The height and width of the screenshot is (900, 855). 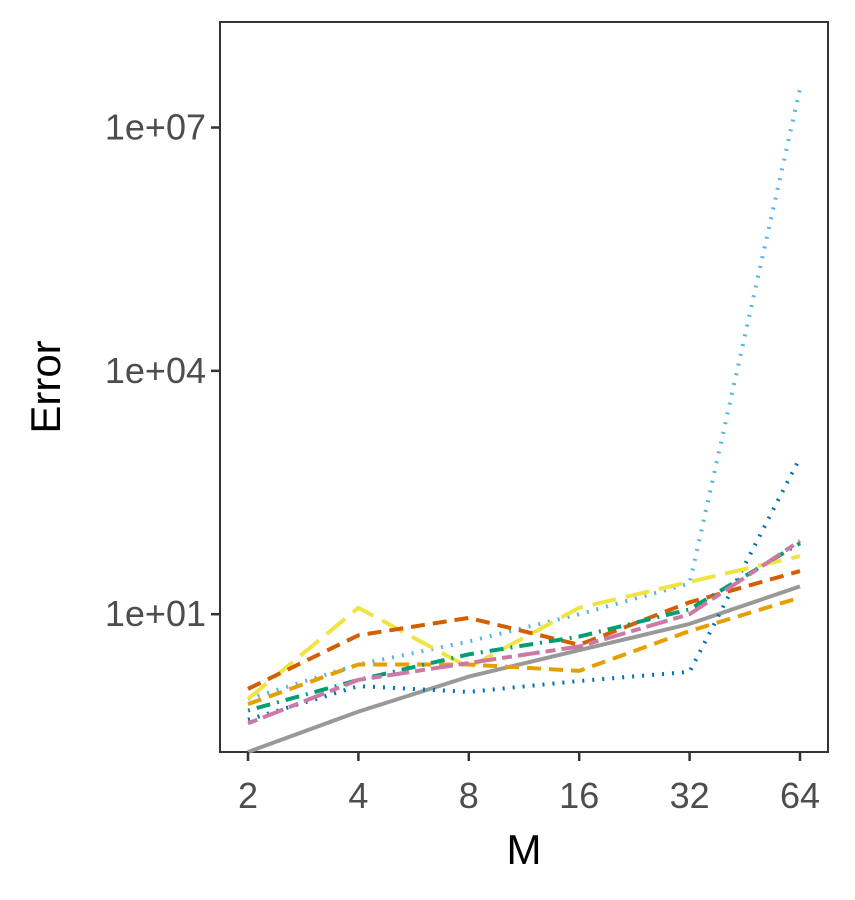 I want to click on x-tick-label: 64, so click(x=800, y=795).